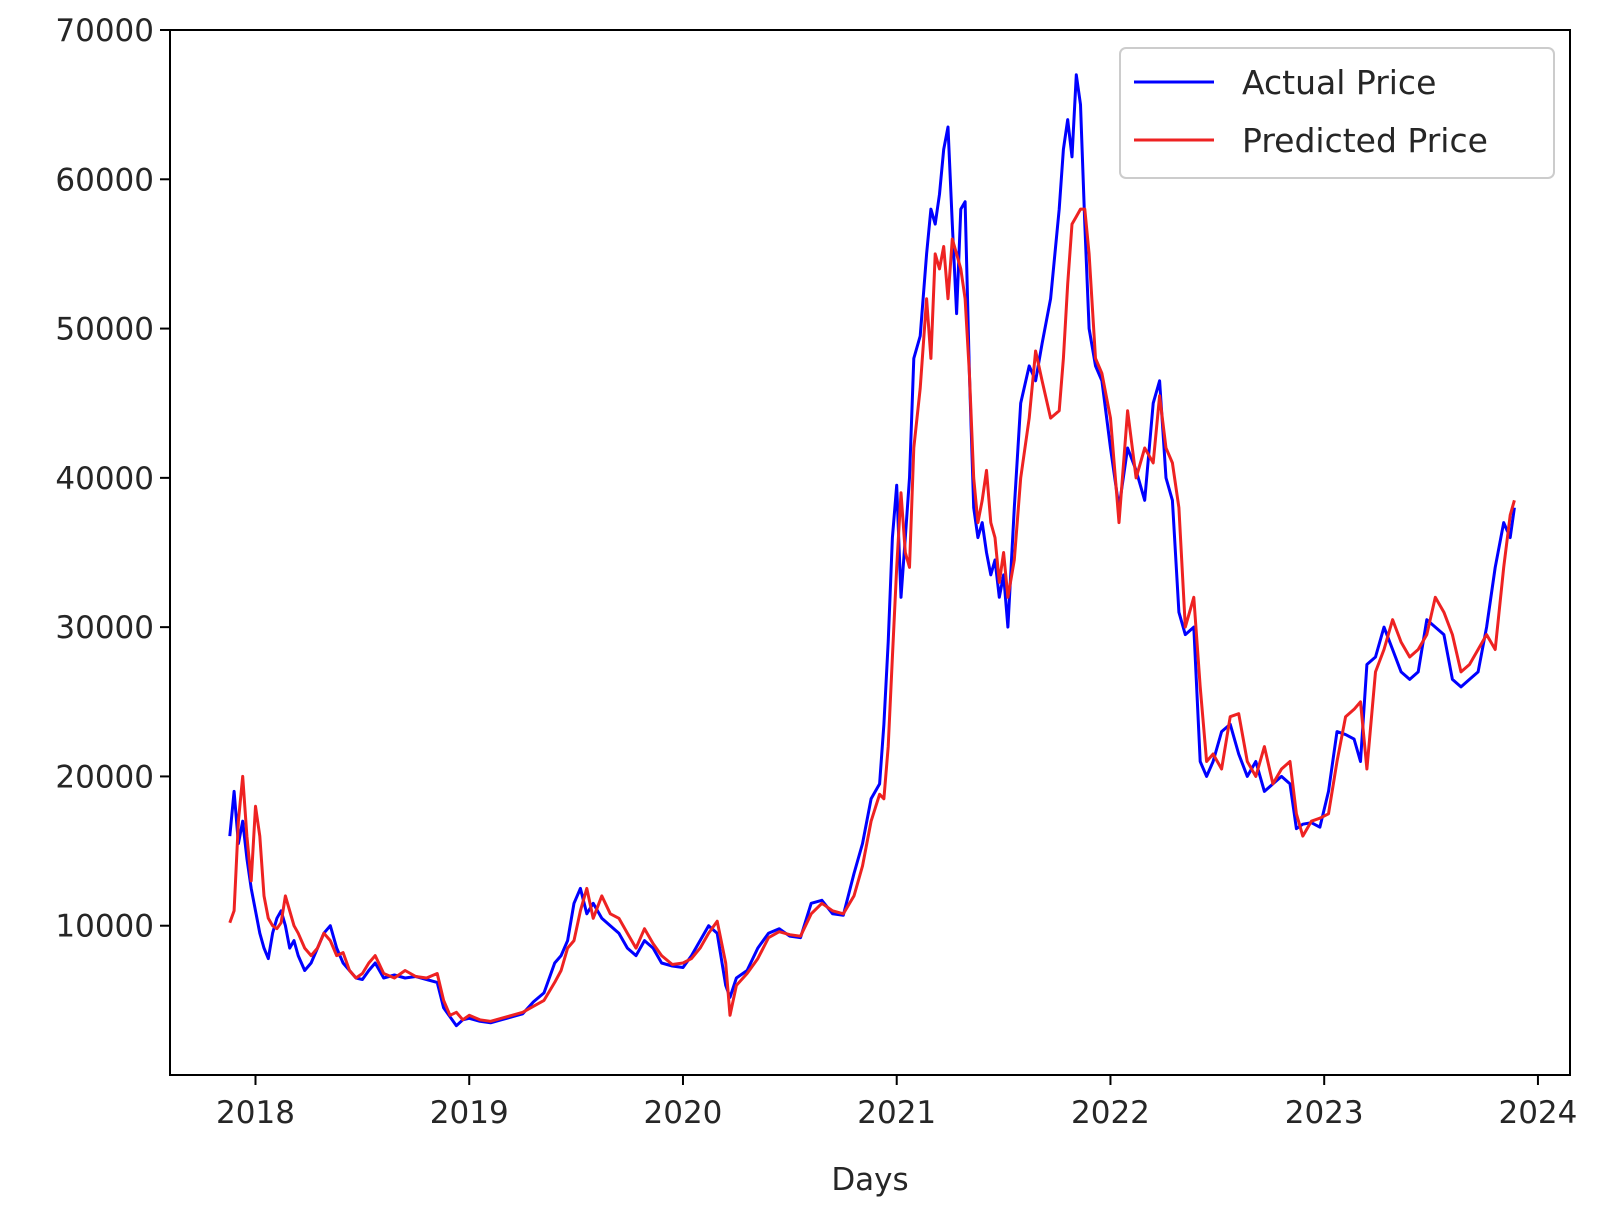 Image resolution: width=1598 pixels, height=1214 pixels. I want to click on x-tick-label: 2024, so click(1537, 1113).